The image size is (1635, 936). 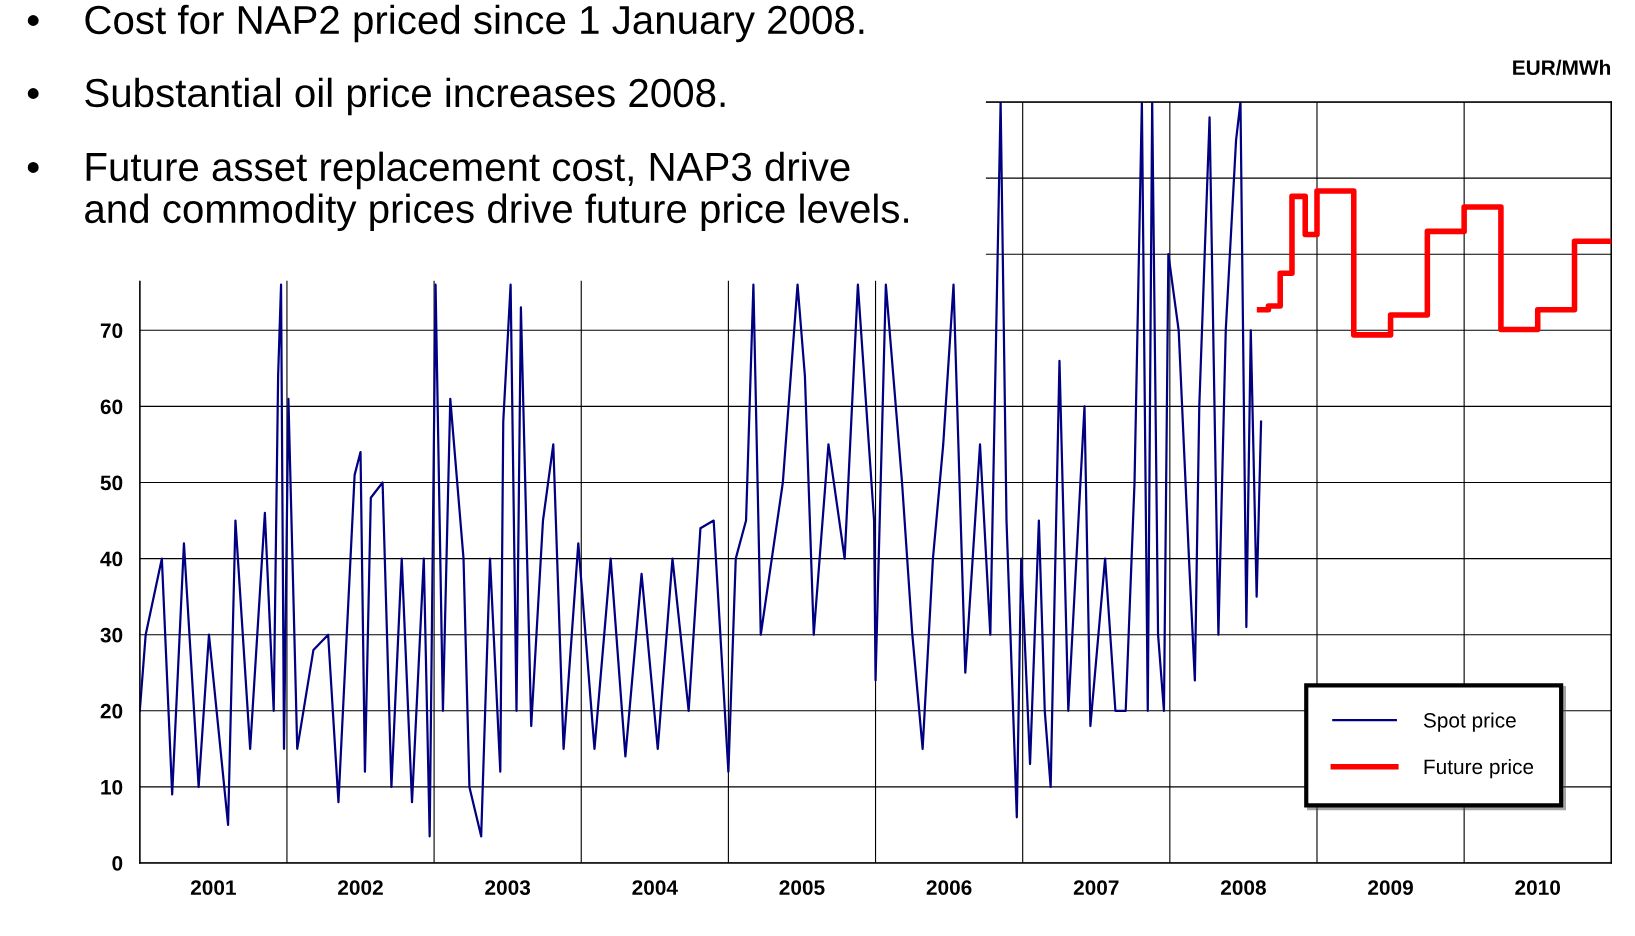 I want to click on y-tick-label: 20, so click(x=111, y=711).